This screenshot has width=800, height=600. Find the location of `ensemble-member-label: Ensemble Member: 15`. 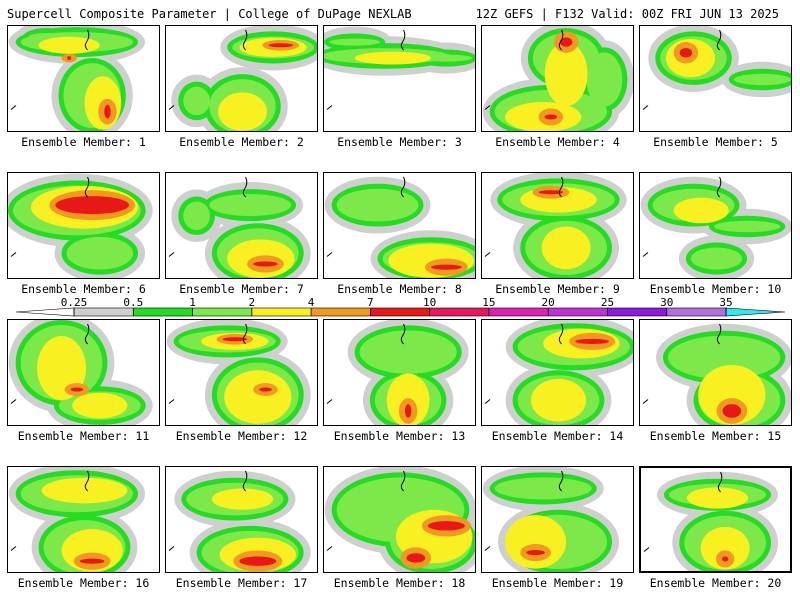

ensemble-member-label: Ensemble Member: 15 is located at coordinates (715, 436).